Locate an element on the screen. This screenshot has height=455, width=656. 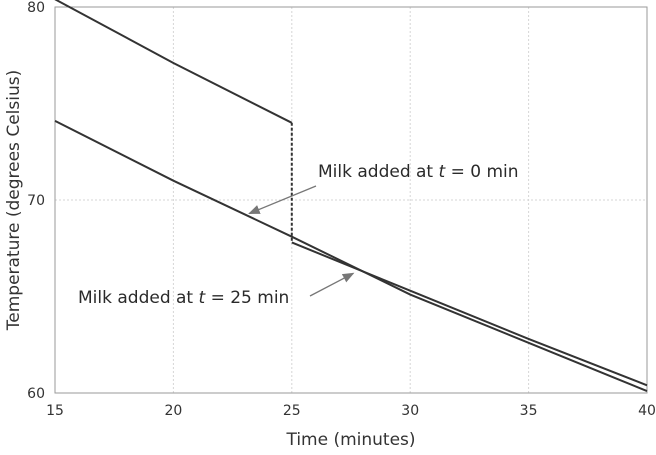
x-axis-title: Time (minutes) is located at coordinates (350, 440).